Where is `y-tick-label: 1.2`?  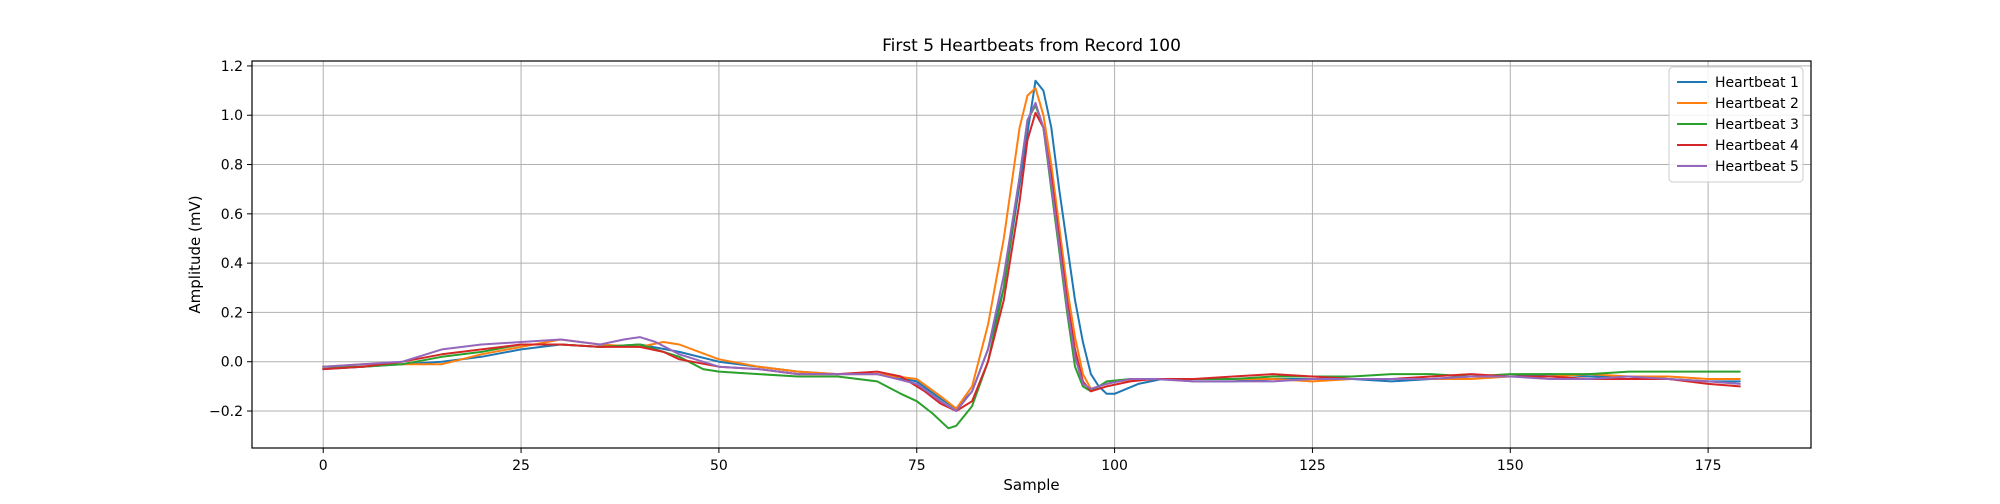 y-tick-label: 1.2 is located at coordinates (232, 67).